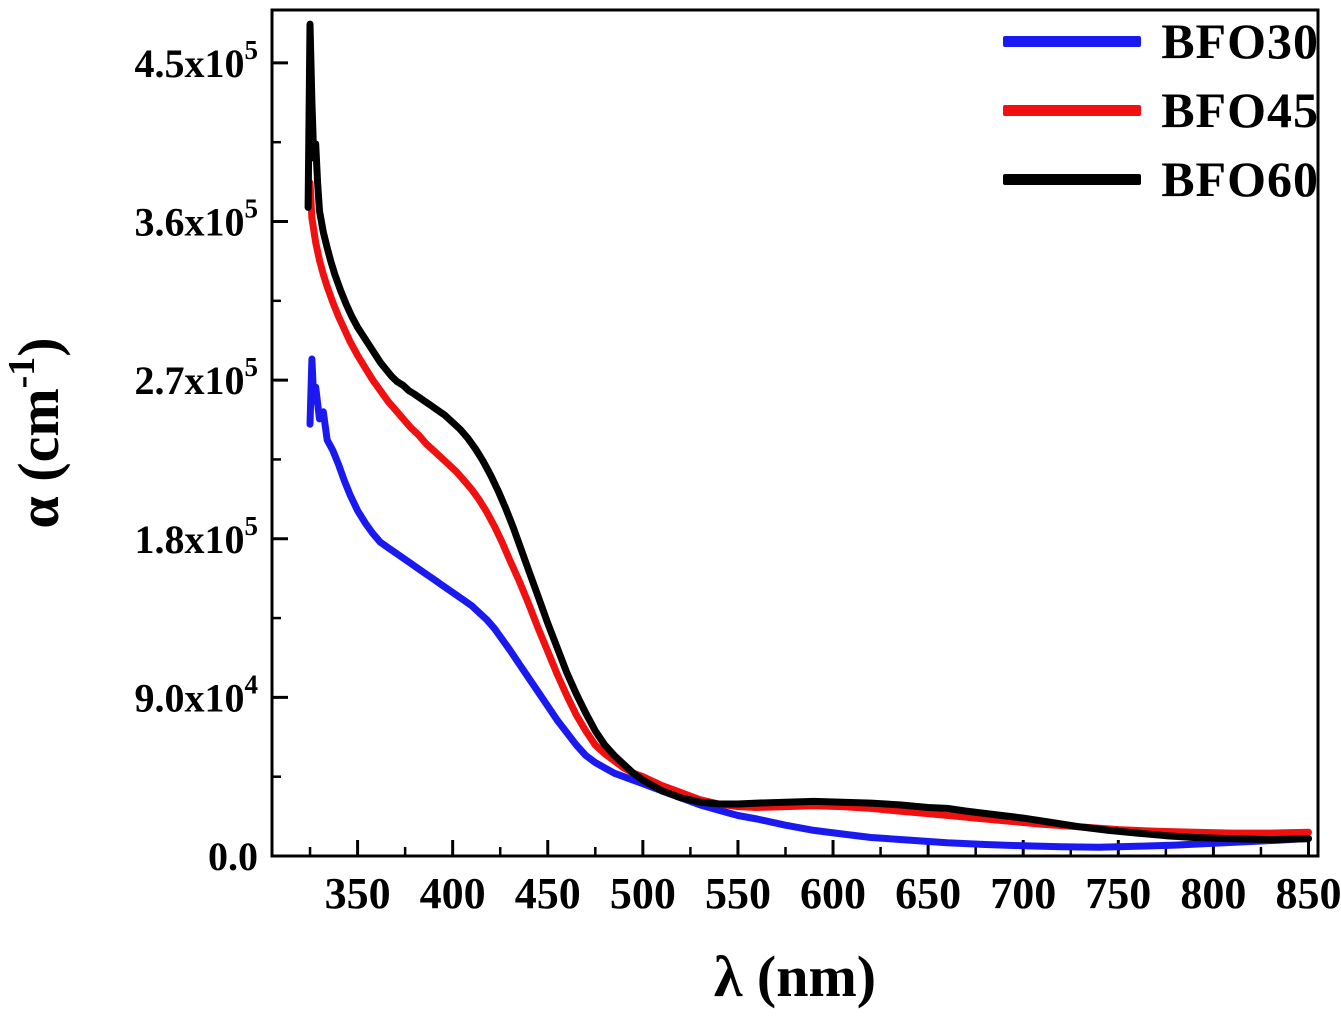  I want to click on legend: BFO30 BFO45 BFO60, so click(1161, 110).